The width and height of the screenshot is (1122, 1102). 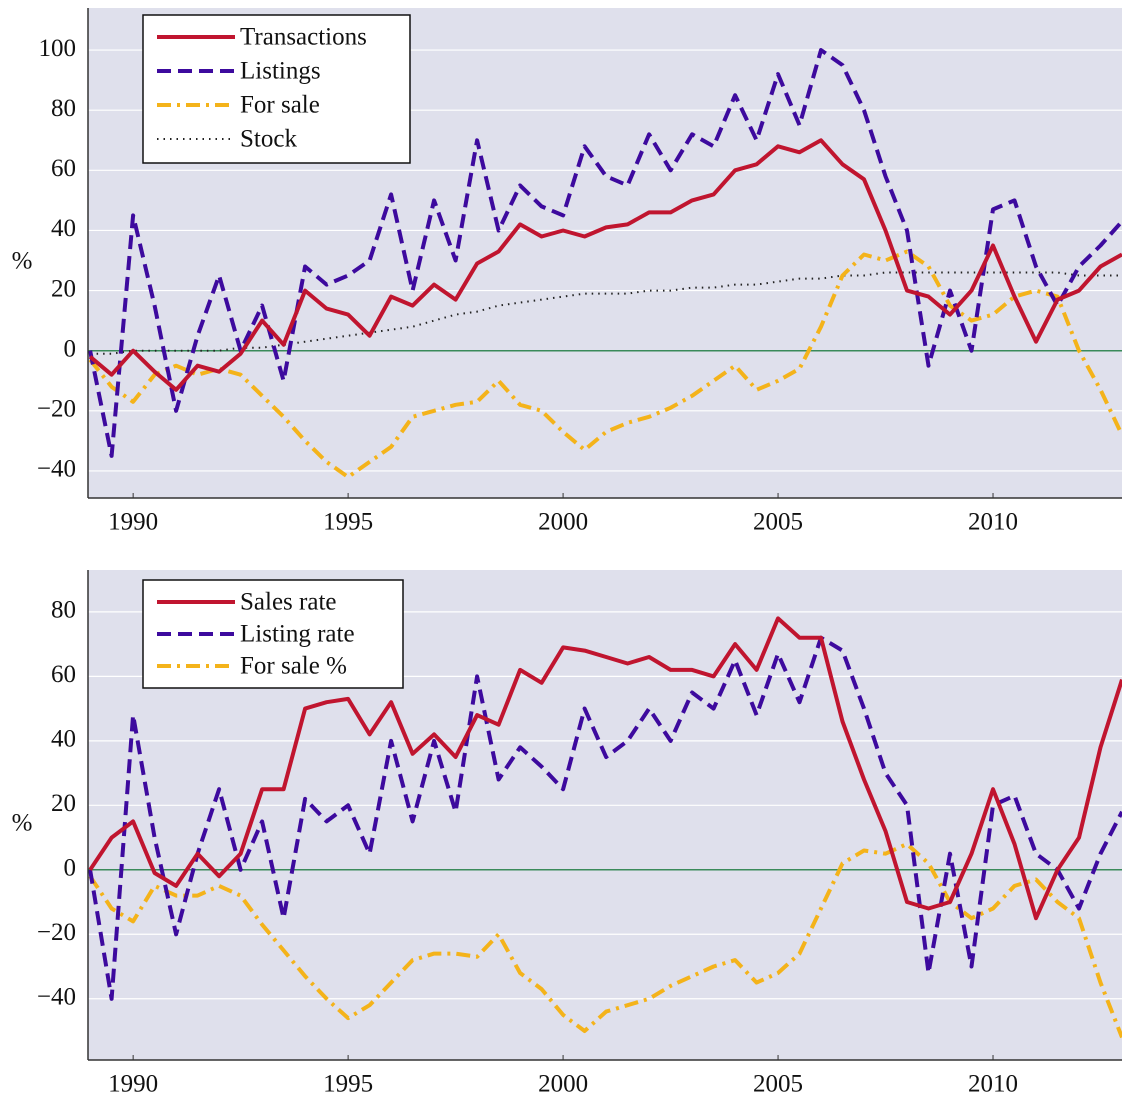 I want to click on legend-label: Listing rate, so click(x=297, y=634).